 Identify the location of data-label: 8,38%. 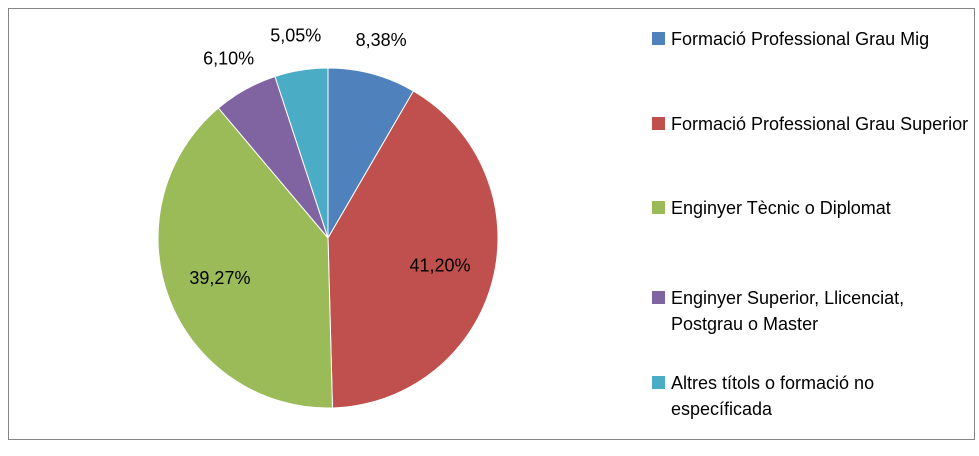
(381, 40).